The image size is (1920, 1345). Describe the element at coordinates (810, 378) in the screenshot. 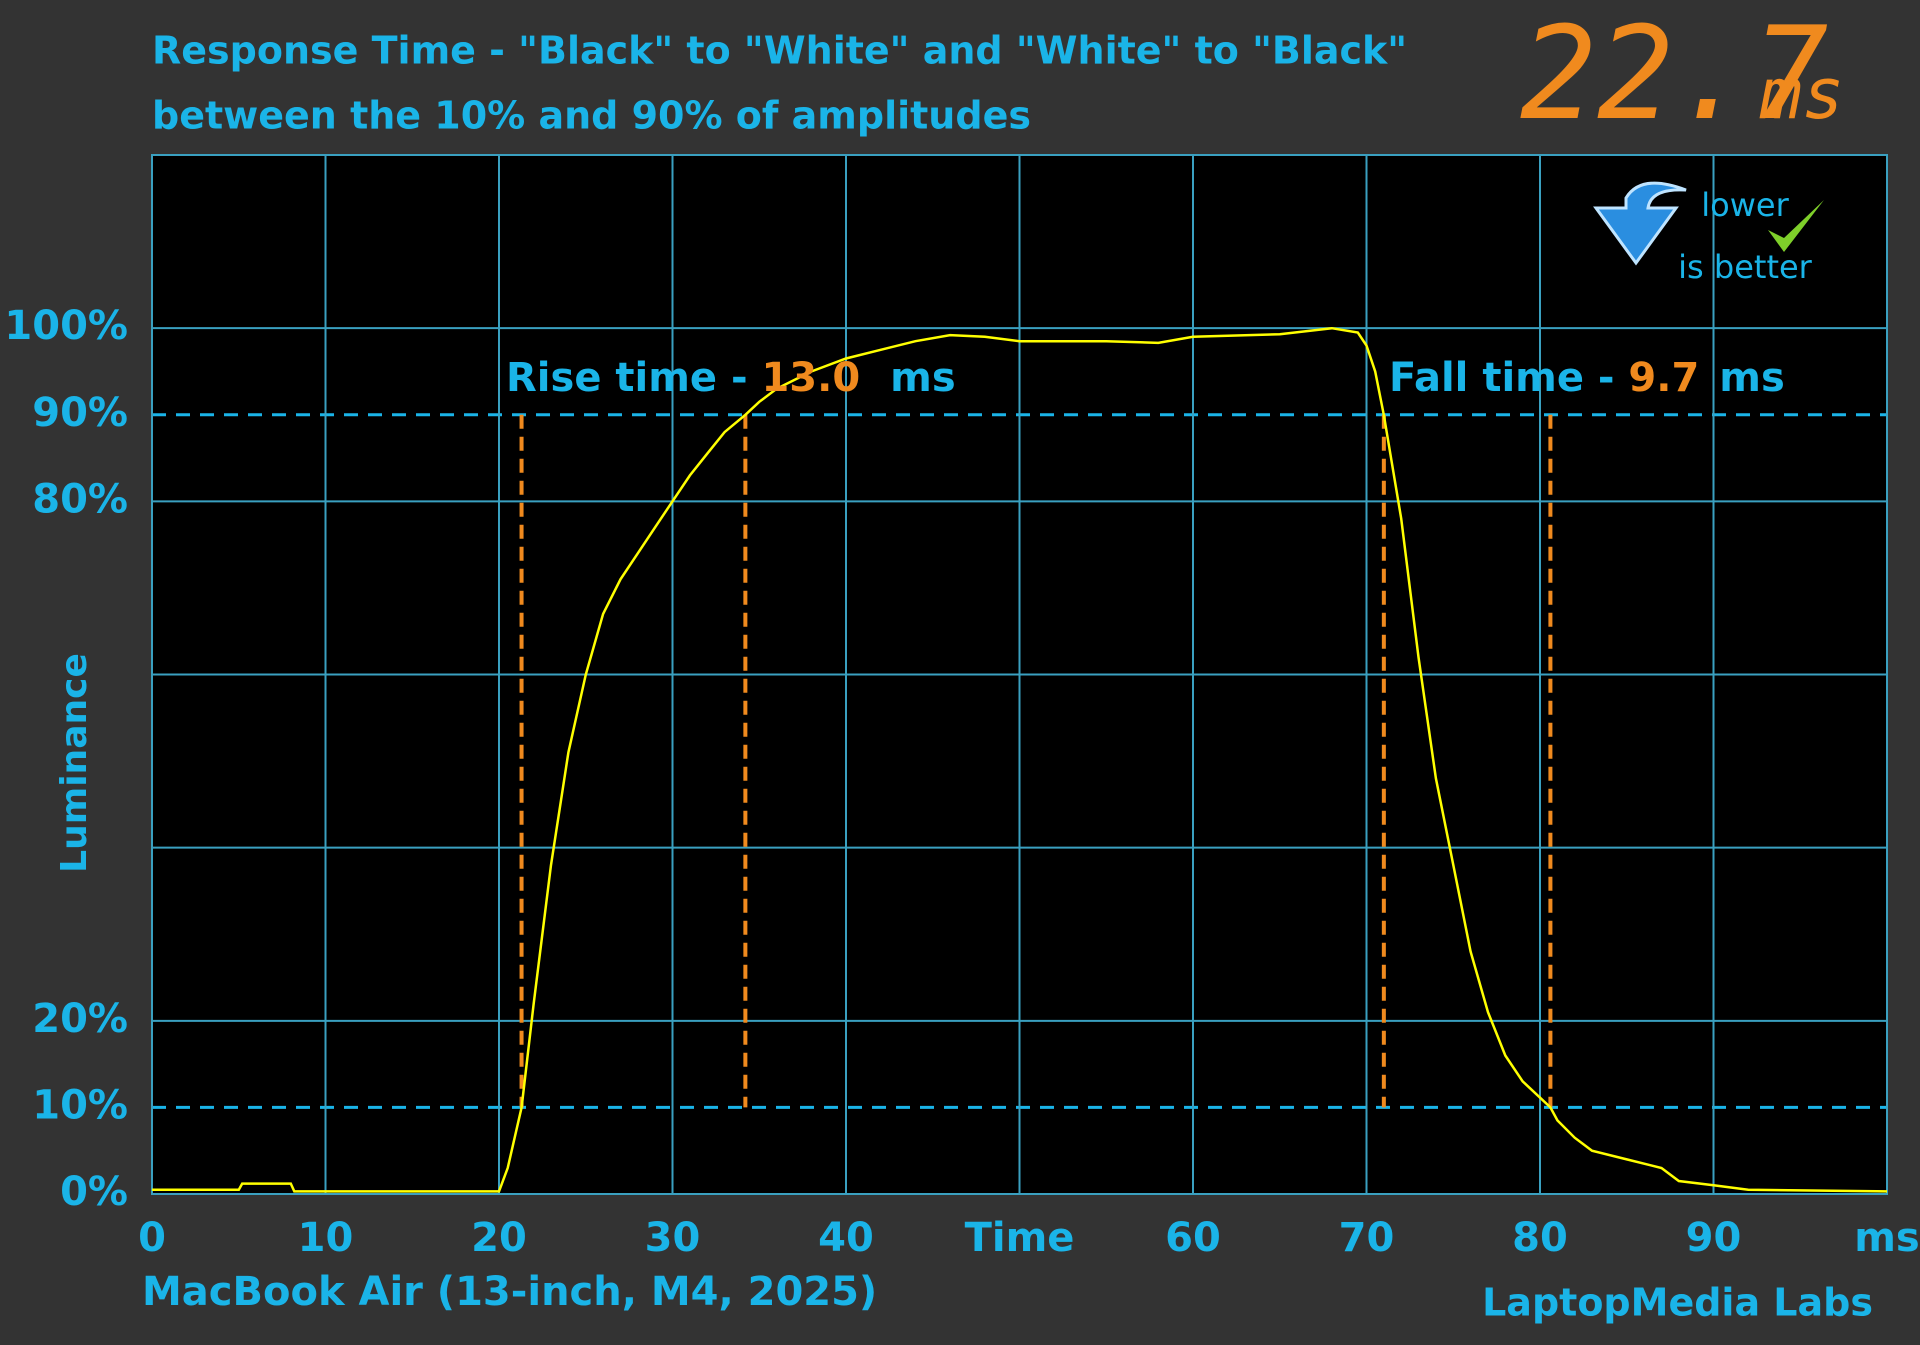

I see `rise-value: 13.0` at that location.